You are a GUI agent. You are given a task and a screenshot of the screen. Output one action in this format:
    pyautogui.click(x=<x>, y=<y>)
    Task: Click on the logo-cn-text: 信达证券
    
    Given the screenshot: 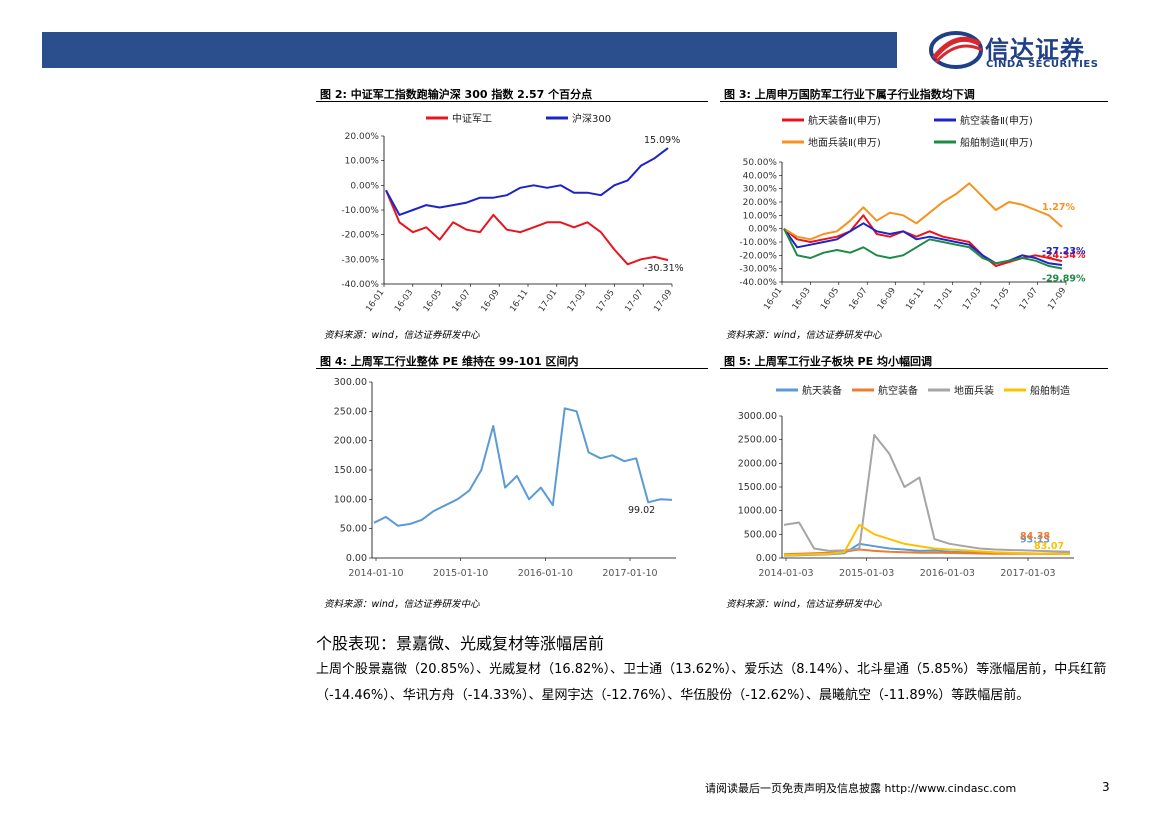 What is the action you would take?
    pyautogui.click(x=1035, y=50)
    